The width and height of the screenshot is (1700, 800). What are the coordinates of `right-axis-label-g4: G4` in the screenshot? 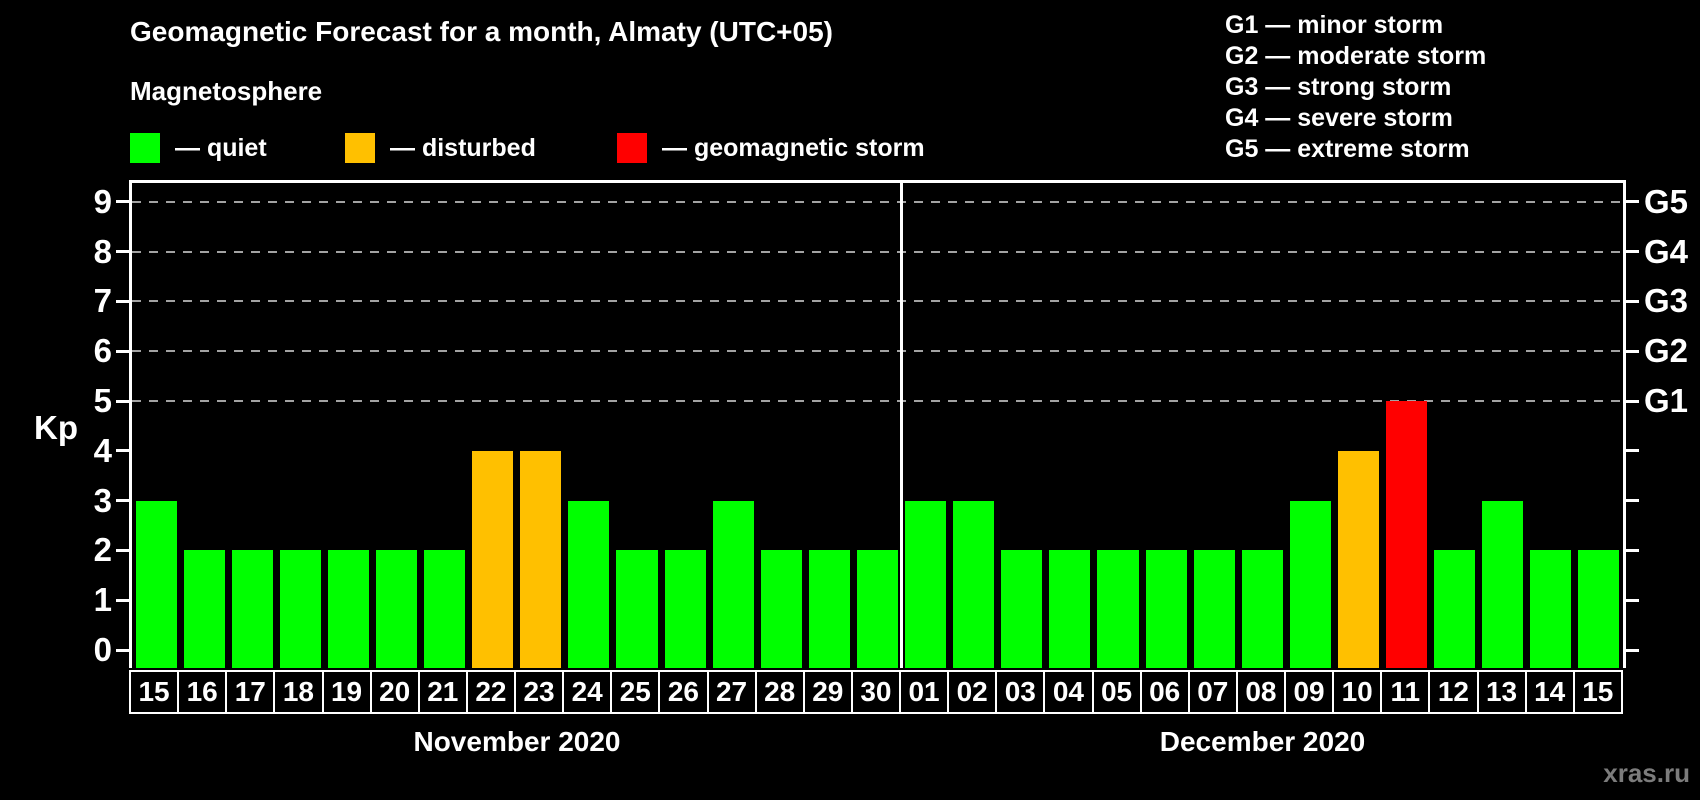 It's located at (1666, 251).